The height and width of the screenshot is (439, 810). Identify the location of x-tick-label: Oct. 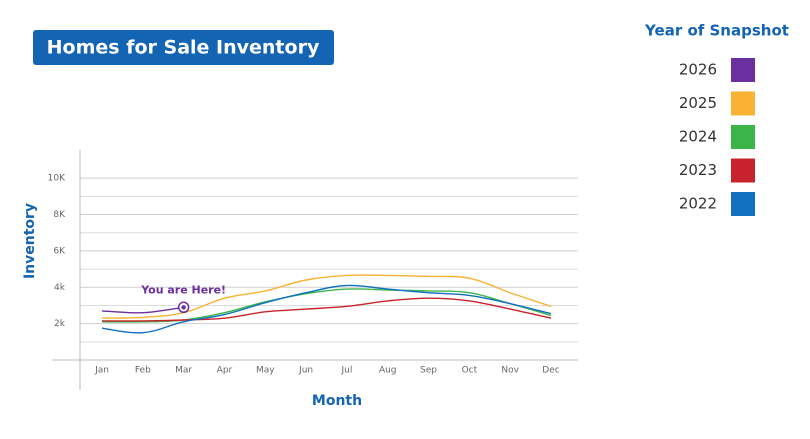
(470, 371).